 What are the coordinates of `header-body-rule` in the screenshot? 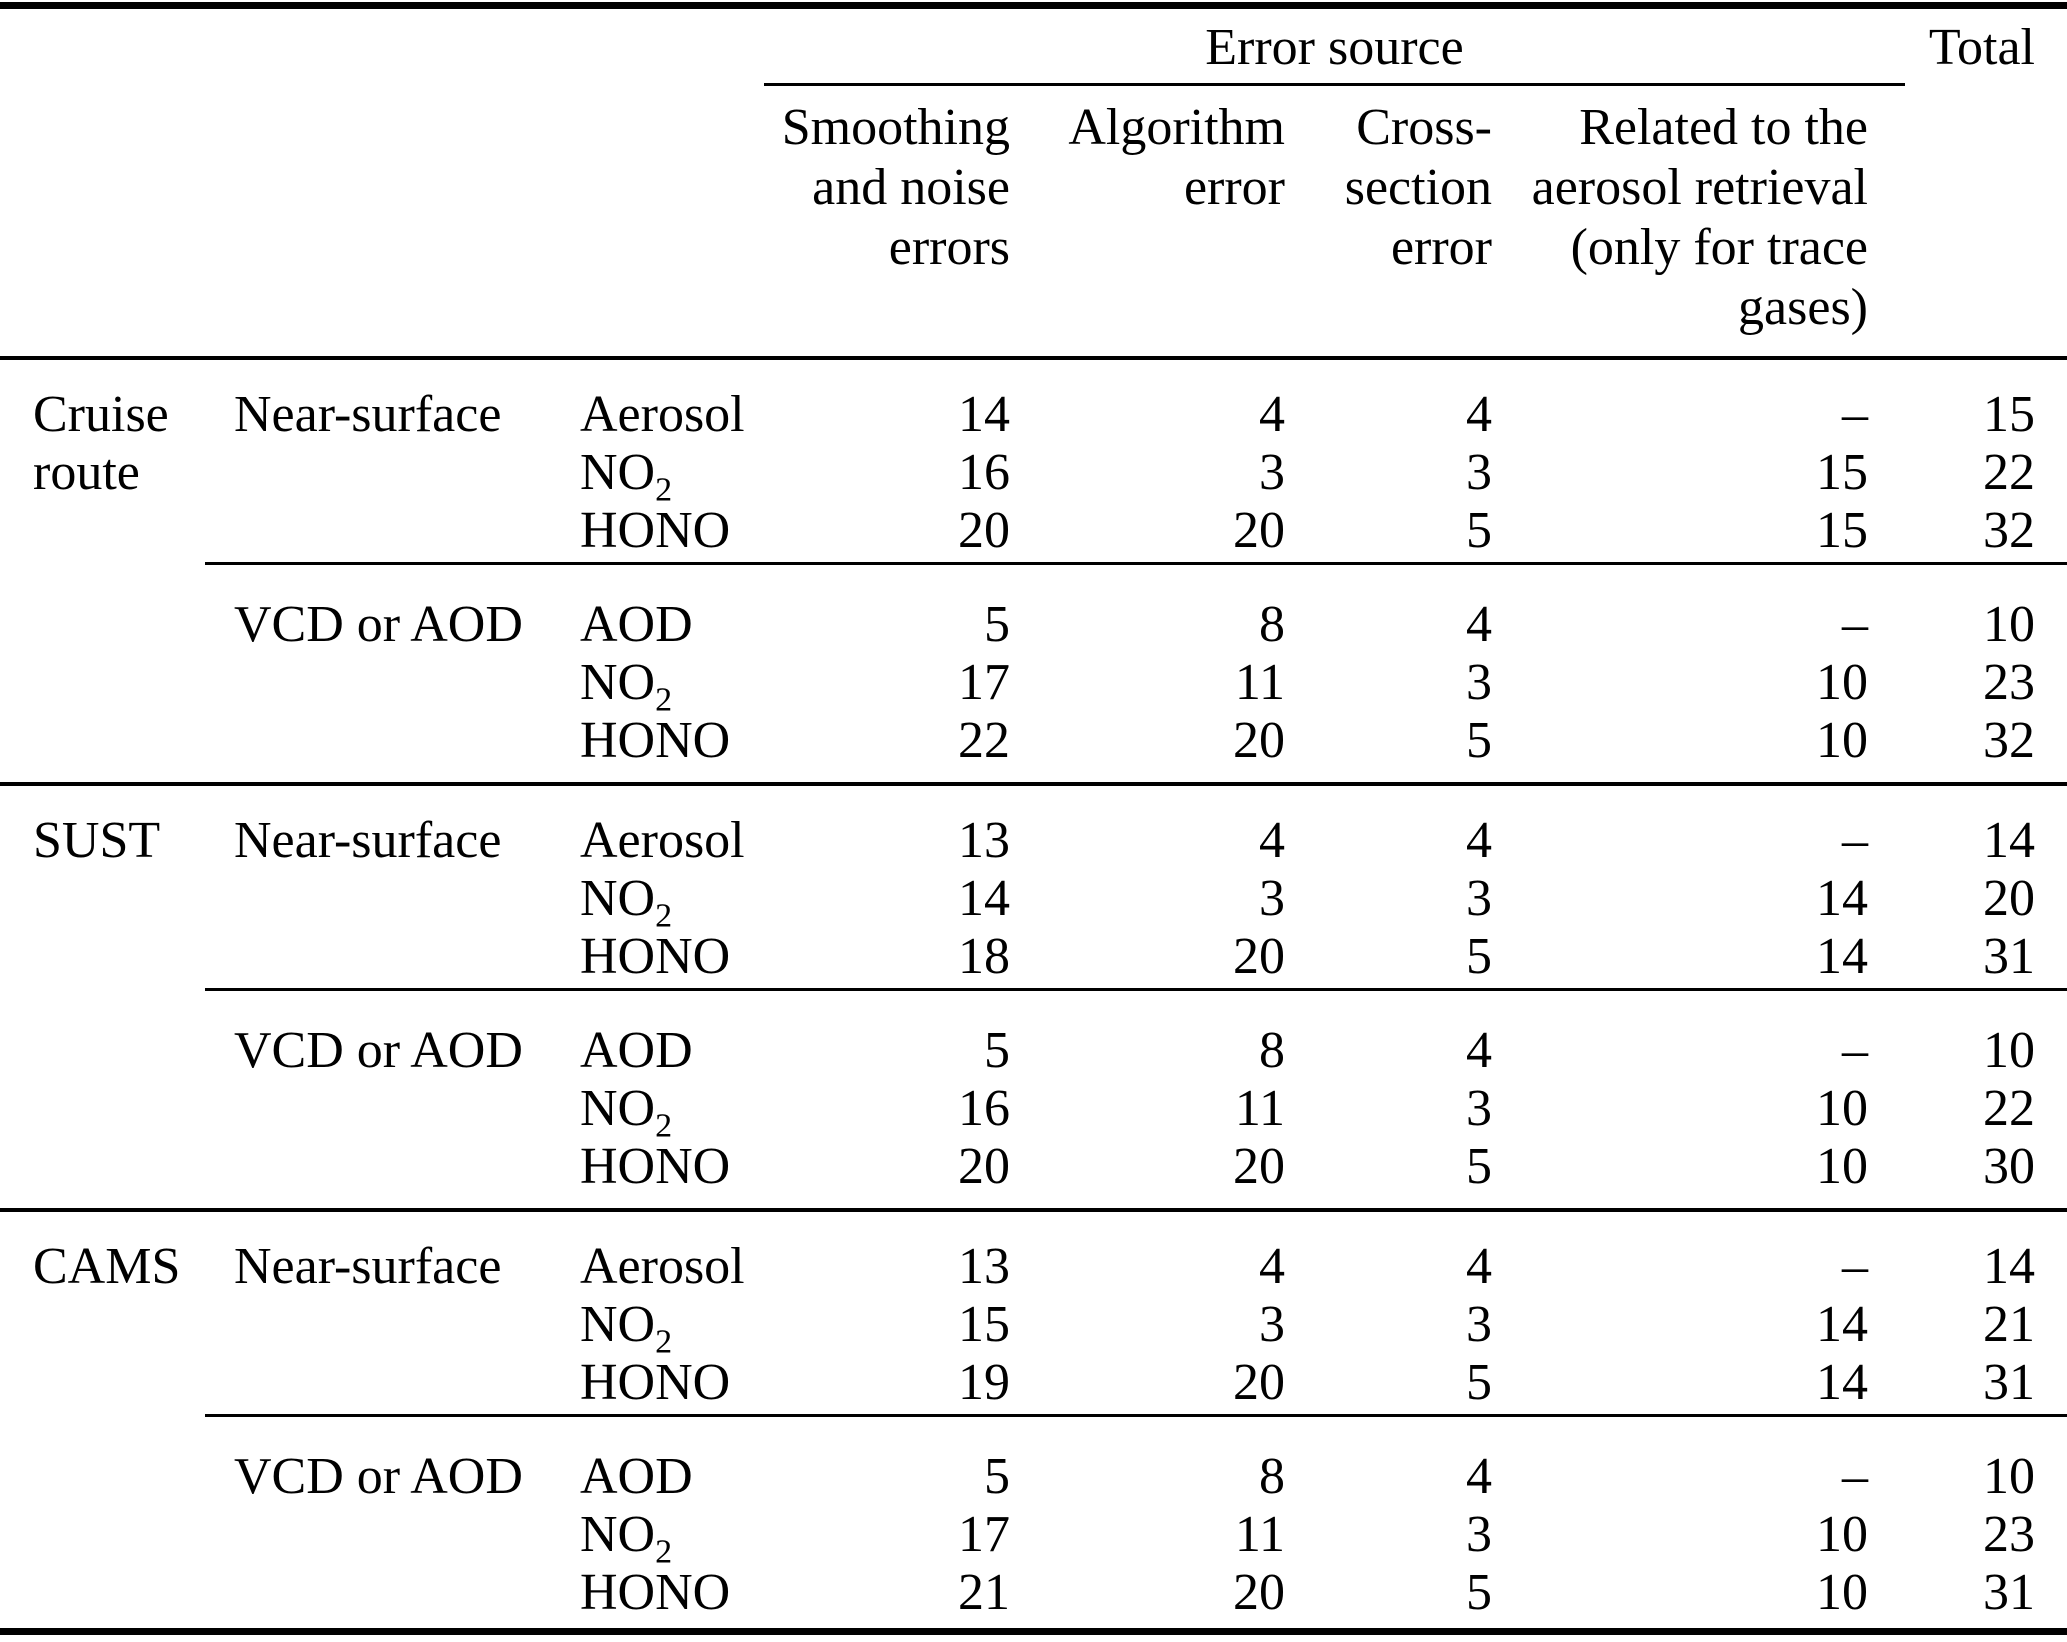 It's located at (1033, 358).